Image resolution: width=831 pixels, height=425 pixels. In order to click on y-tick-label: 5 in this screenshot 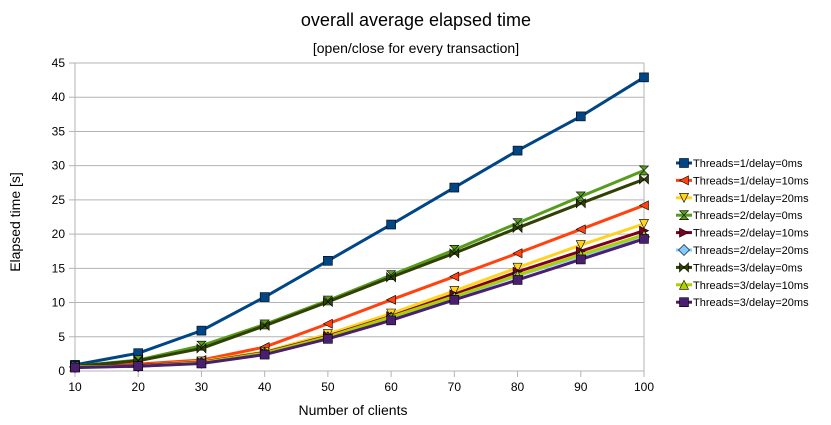, I will do `click(61, 337)`.